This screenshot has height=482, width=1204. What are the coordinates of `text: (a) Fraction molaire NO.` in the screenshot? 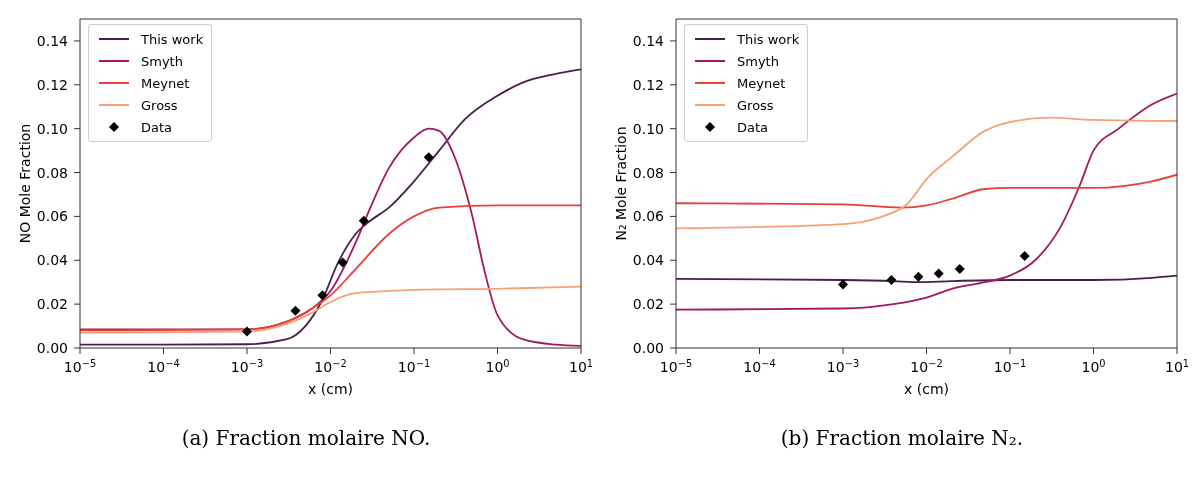 It's located at (306, 438).